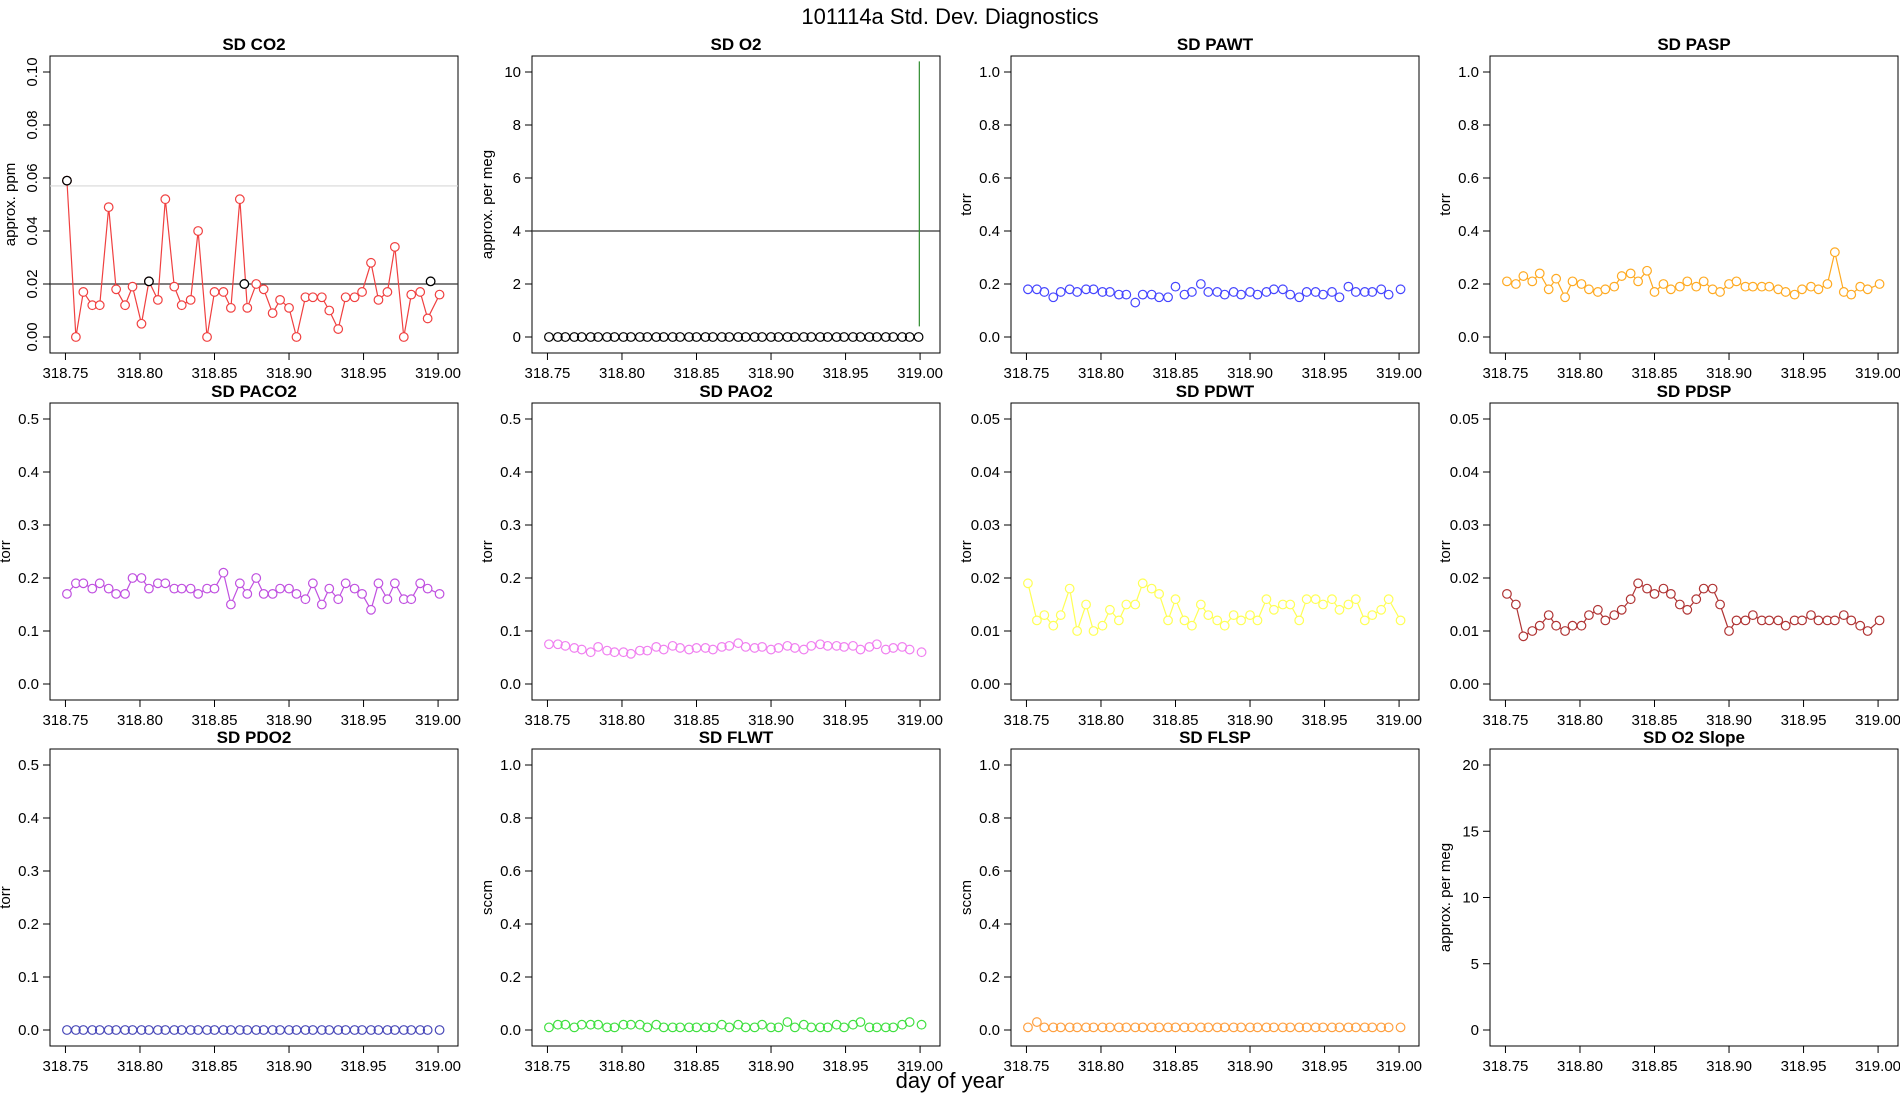 The width and height of the screenshot is (1900, 1100). What do you see at coordinates (430, 281) in the screenshot?
I see `highlight-point` at bounding box center [430, 281].